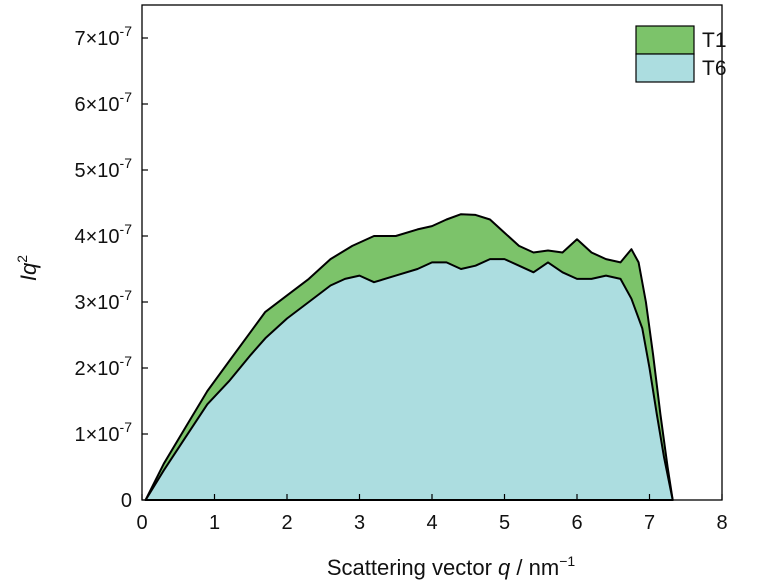  Describe the element at coordinates (103, 36) in the screenshot. I see `y-tick-label: 7×10⁻⁷` at that location.